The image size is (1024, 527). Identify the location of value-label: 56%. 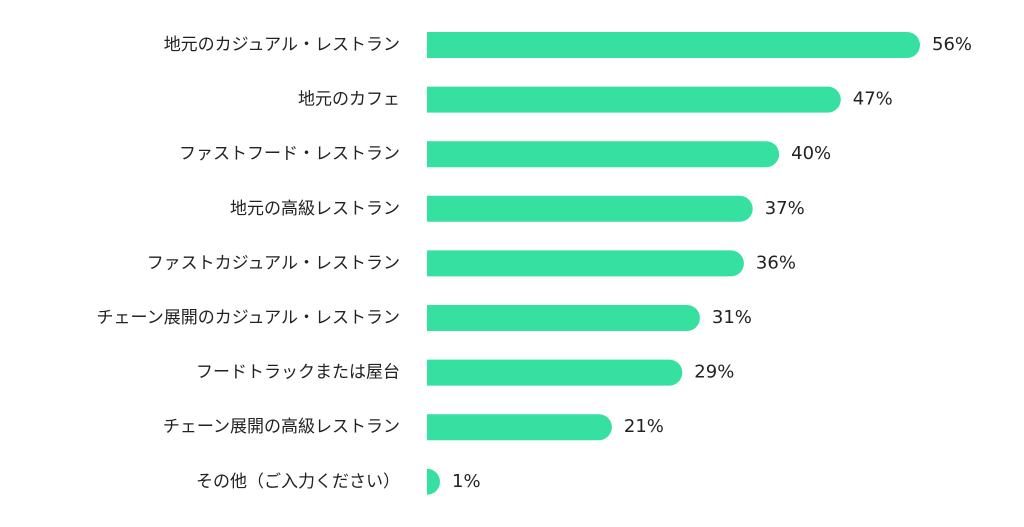
(952, 44).